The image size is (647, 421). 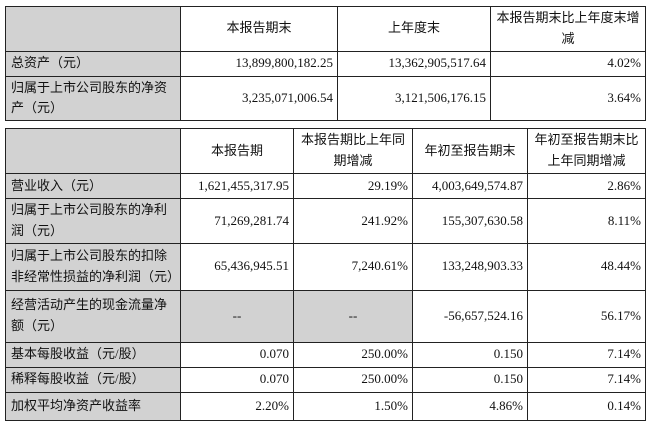 I want to click on label-net-profit-attributable: 归属于上市公司股东的净利润（元）, so click(x=93, y=221).